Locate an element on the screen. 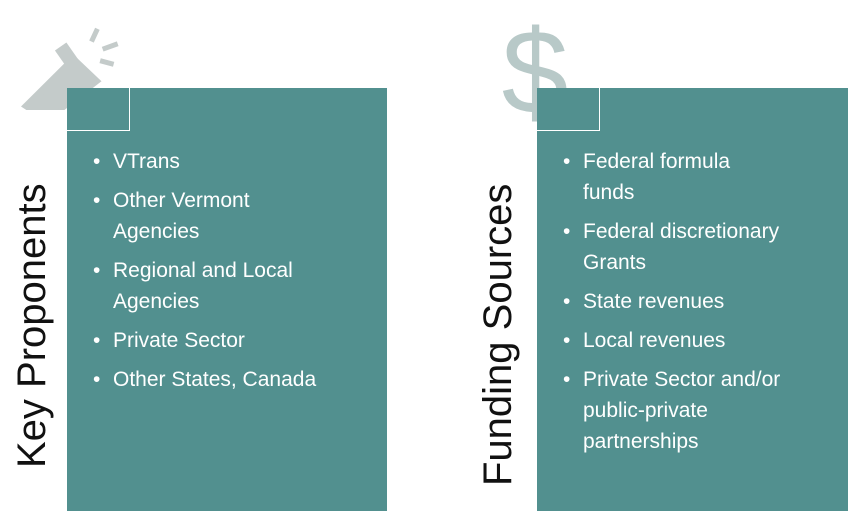  bullet-text: State revenues is located at coordinates (654, 301).